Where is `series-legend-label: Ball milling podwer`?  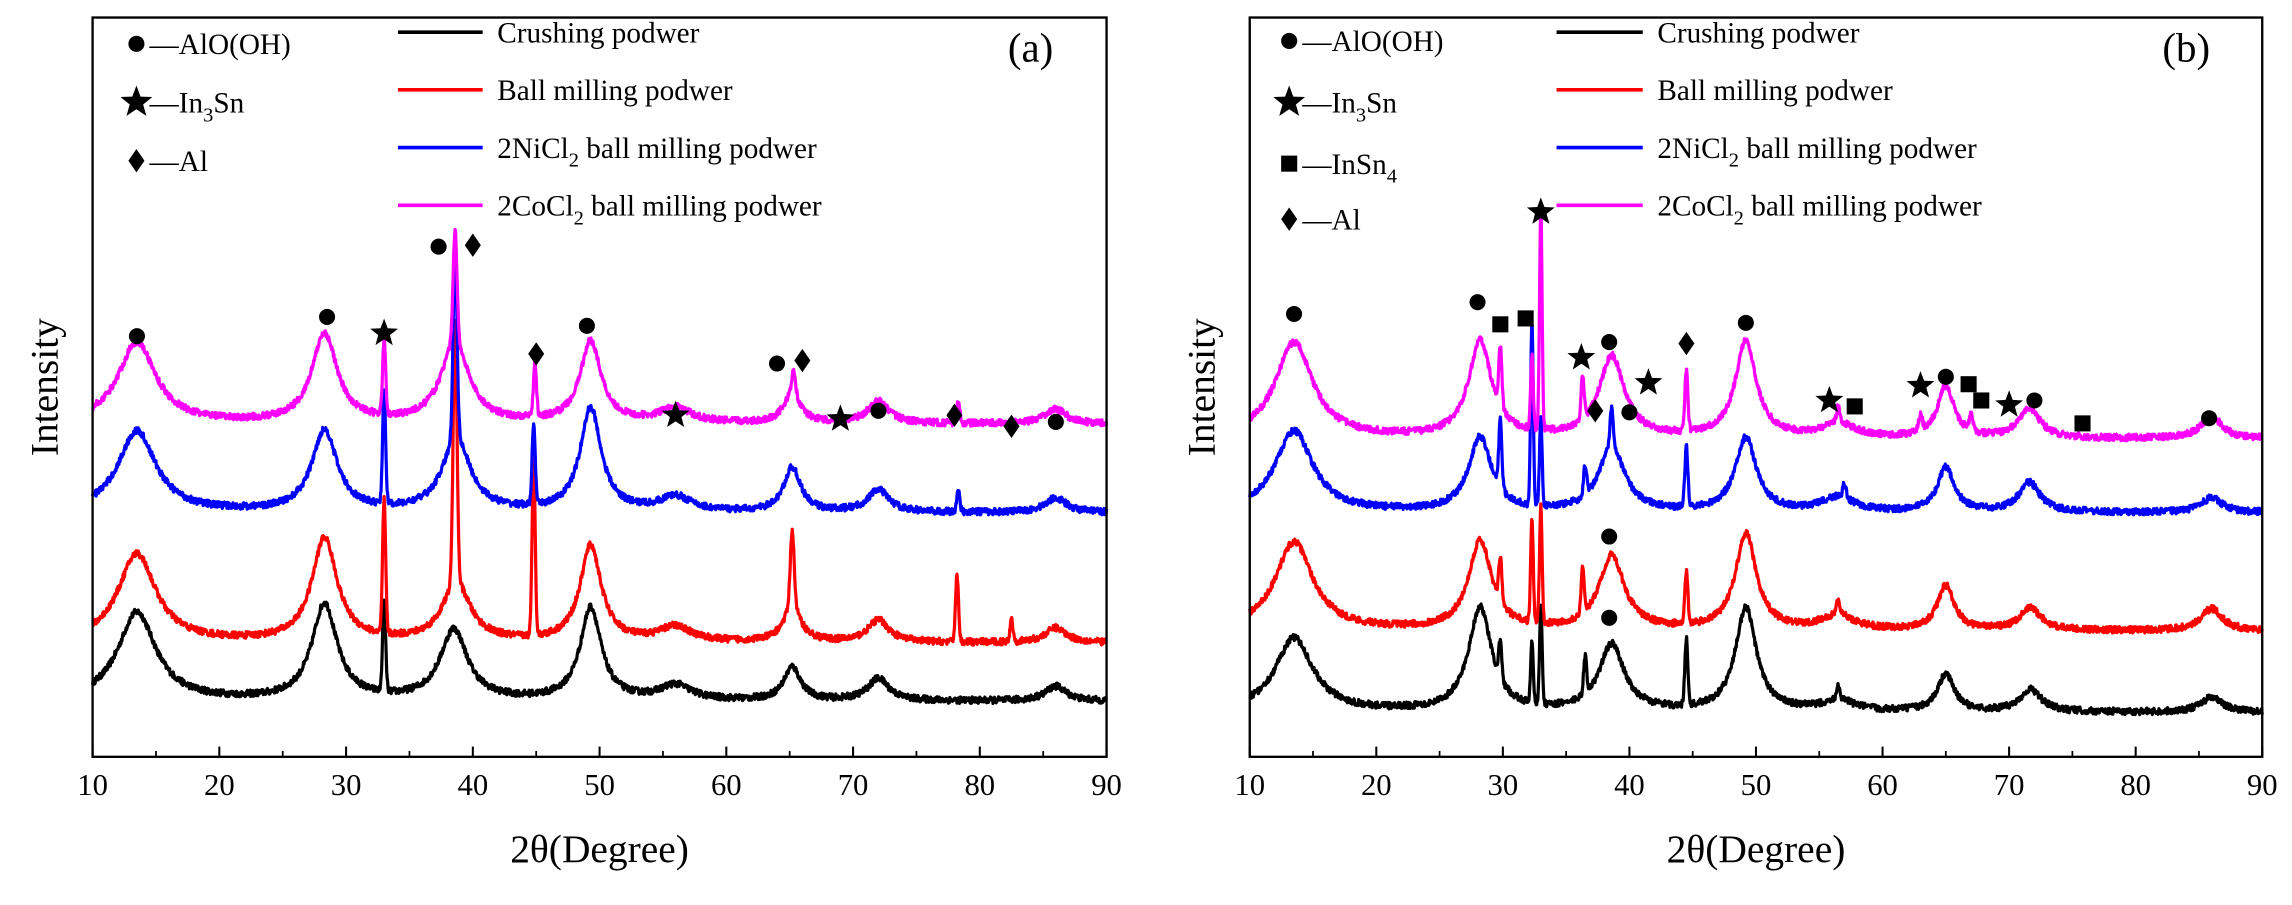 series-legend-label: Ball milling podwer is located at coordinates (1775, 91).